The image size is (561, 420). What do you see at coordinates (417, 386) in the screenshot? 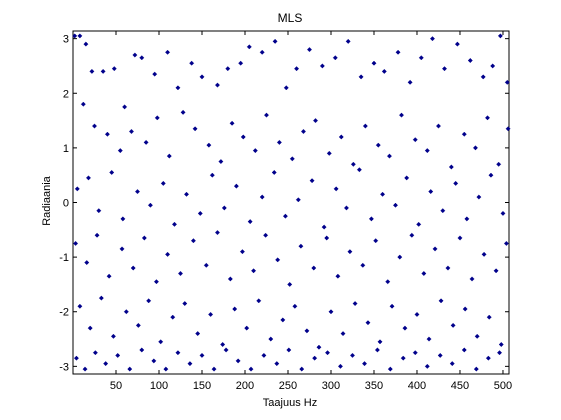
I see `x-tick-label: 400` at bounding box center [417, 386].